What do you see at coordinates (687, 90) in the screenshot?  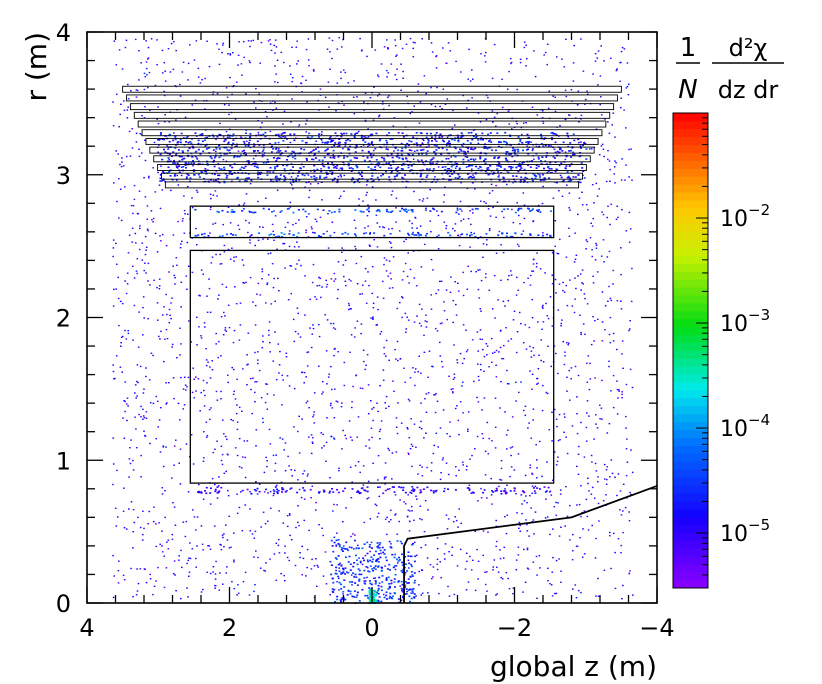 I see `colorbar-title-denominator: N` at bounding box center [687, 90].